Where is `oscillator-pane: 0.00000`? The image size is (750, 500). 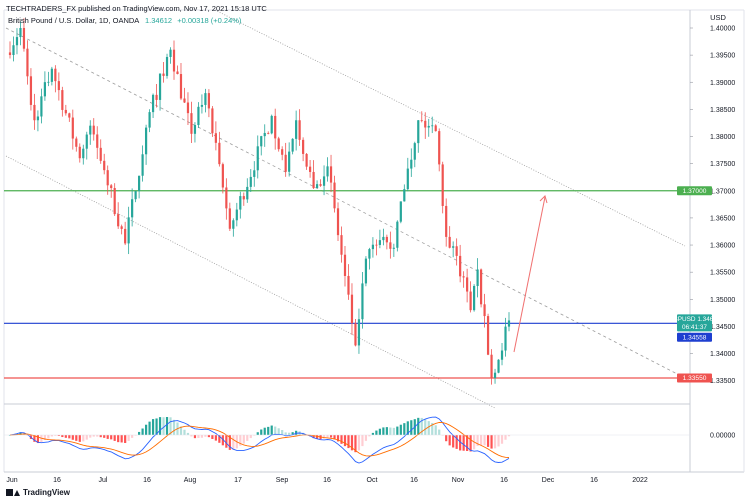
oscillator-pane: 0.00000 is located at coordinates (369, 440).